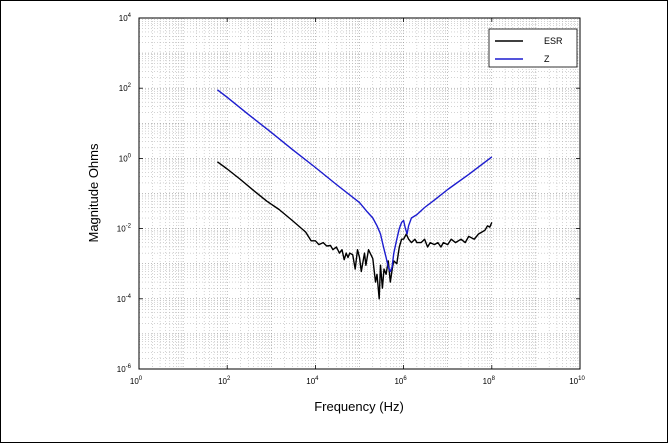 The width and height of the screenshot is (668, 444). I want to click on x-tick-labels: 10⁰ 10² 10⁴ 10⁶ 10⁸ 10¹⁰, so click(358, 381).